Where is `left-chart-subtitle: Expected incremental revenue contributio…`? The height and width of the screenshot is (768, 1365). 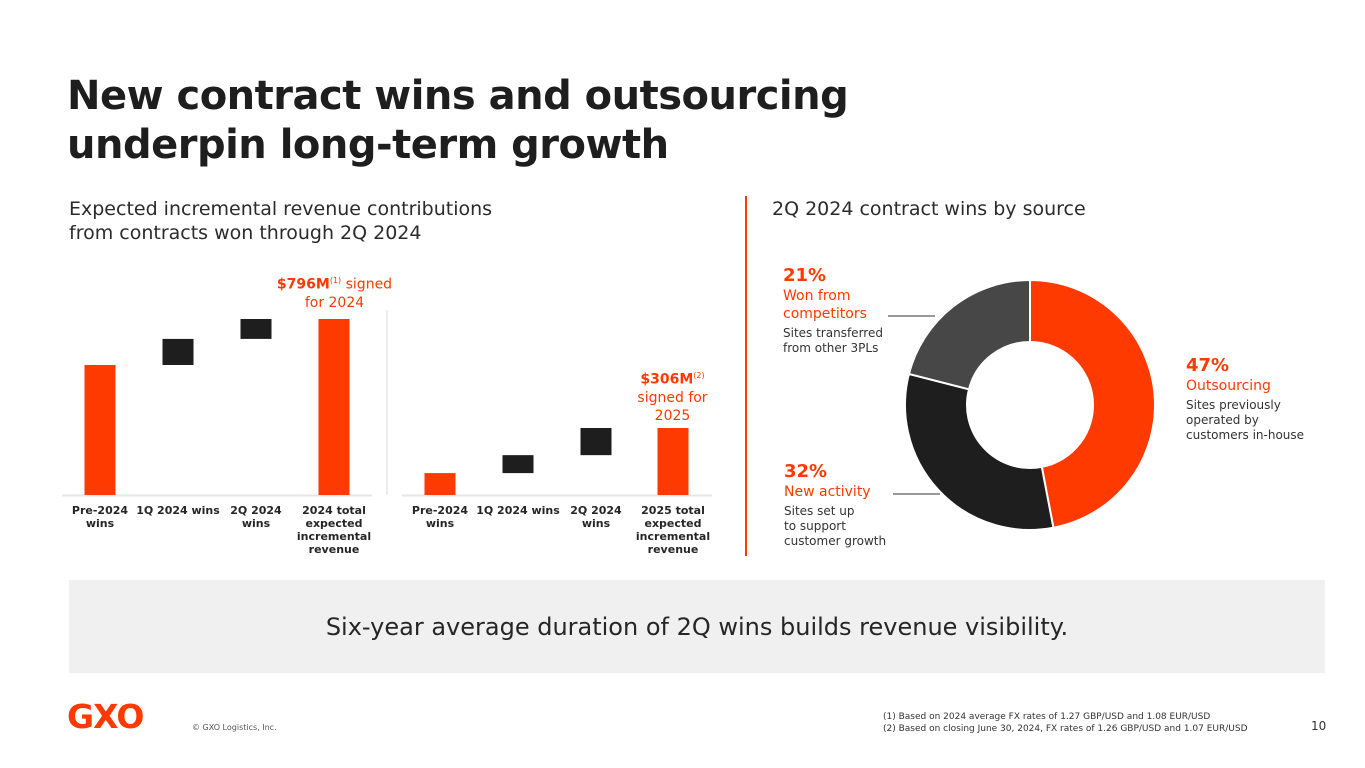
left-chart-subtitle: Expected incremental revenue contributio… is located at coordinates (280, 221).